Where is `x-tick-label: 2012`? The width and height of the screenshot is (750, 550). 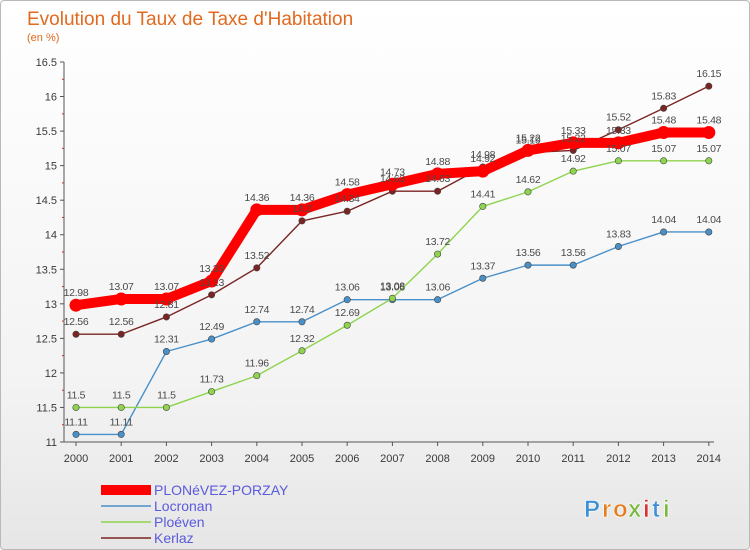
x-tick-label: 2012 is located at coordinates (618, 459).